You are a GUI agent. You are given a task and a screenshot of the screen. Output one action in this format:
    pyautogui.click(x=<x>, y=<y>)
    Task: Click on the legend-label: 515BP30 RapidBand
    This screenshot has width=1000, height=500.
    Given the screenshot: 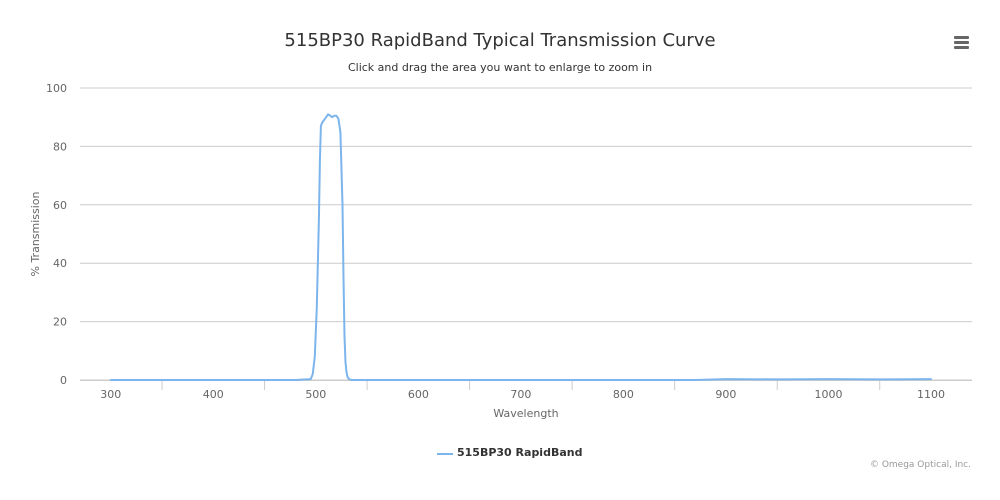 What is the action you would take?
    pyautogui.click(x=520, y=452)
    